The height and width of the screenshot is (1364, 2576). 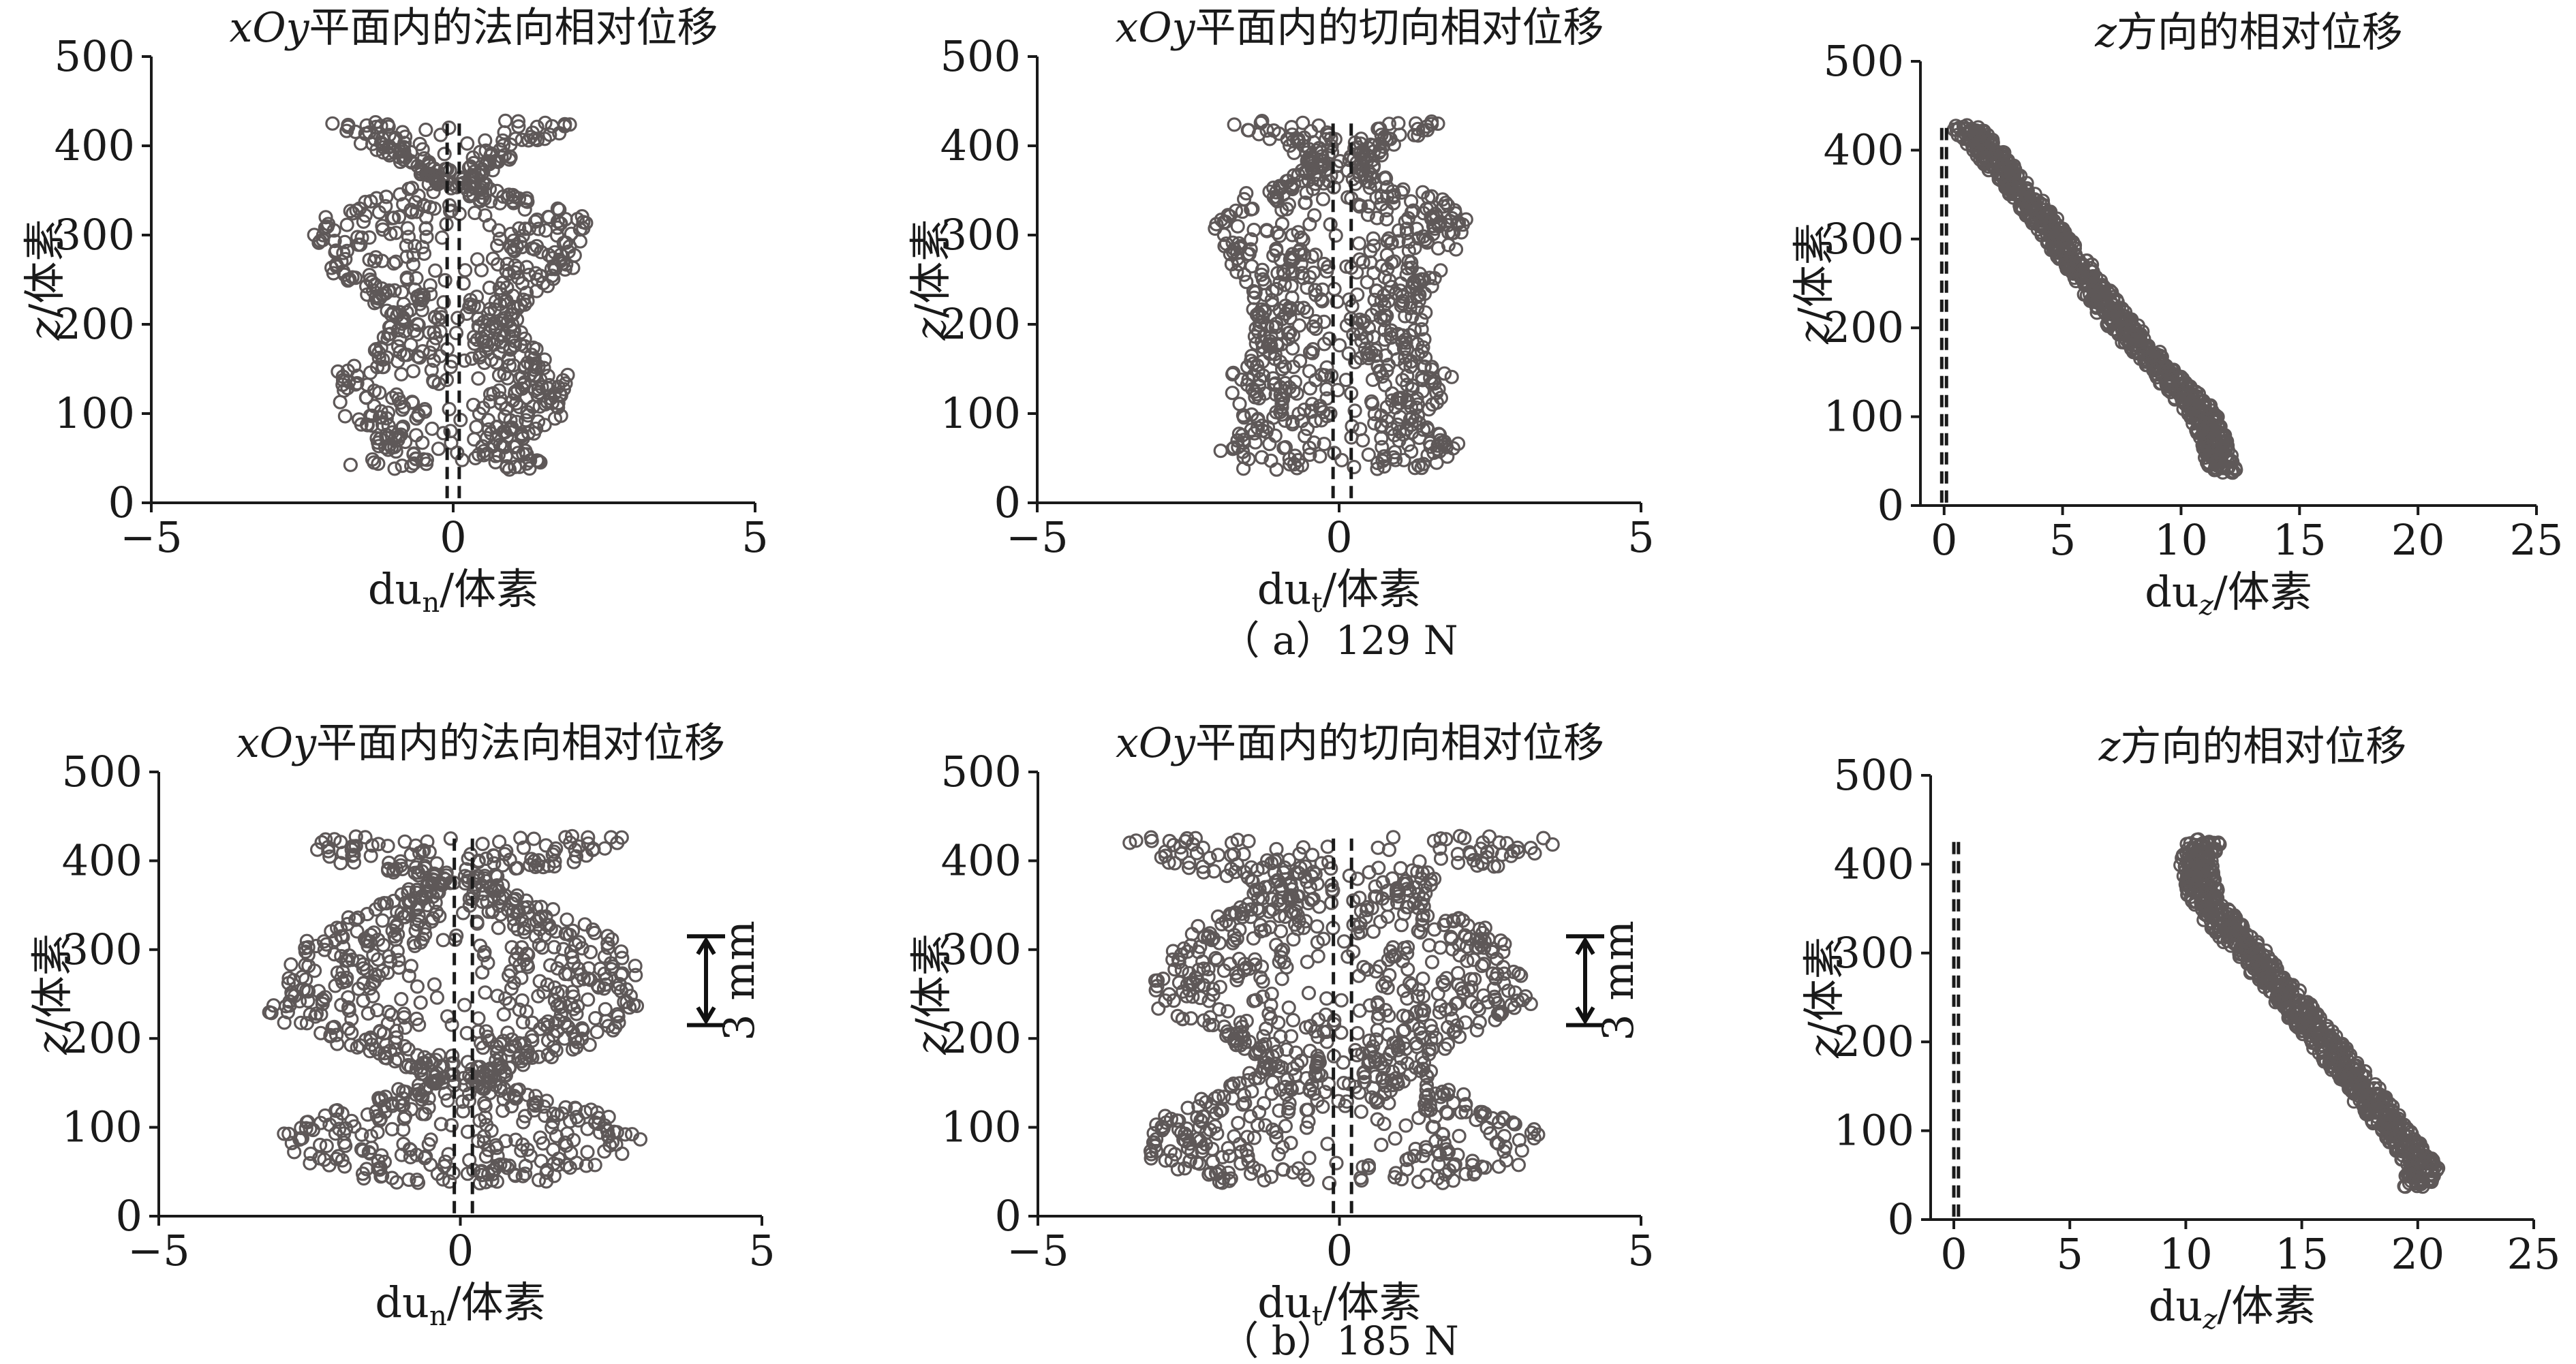 I want to click on y-axis-label-part: /体素, so click(x=45, y=269).